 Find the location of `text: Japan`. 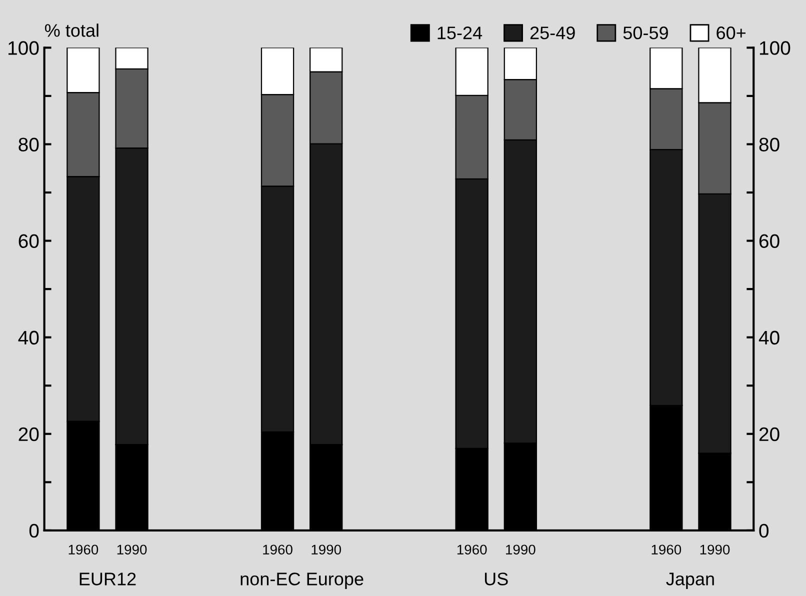

text: Japan is located at coordinates (690, 580).